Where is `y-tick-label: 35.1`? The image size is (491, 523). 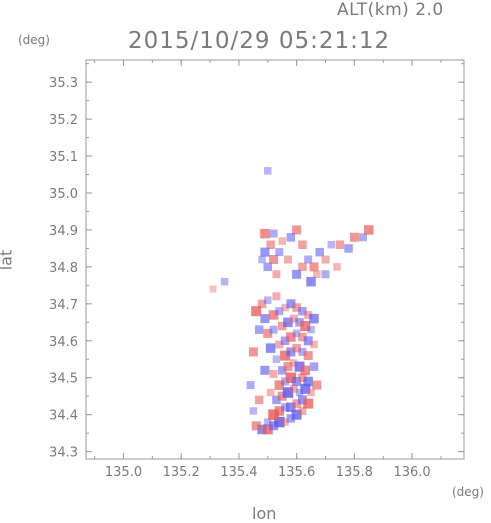 y-tick-label: 35.1 is located at coordinates (63, 157).